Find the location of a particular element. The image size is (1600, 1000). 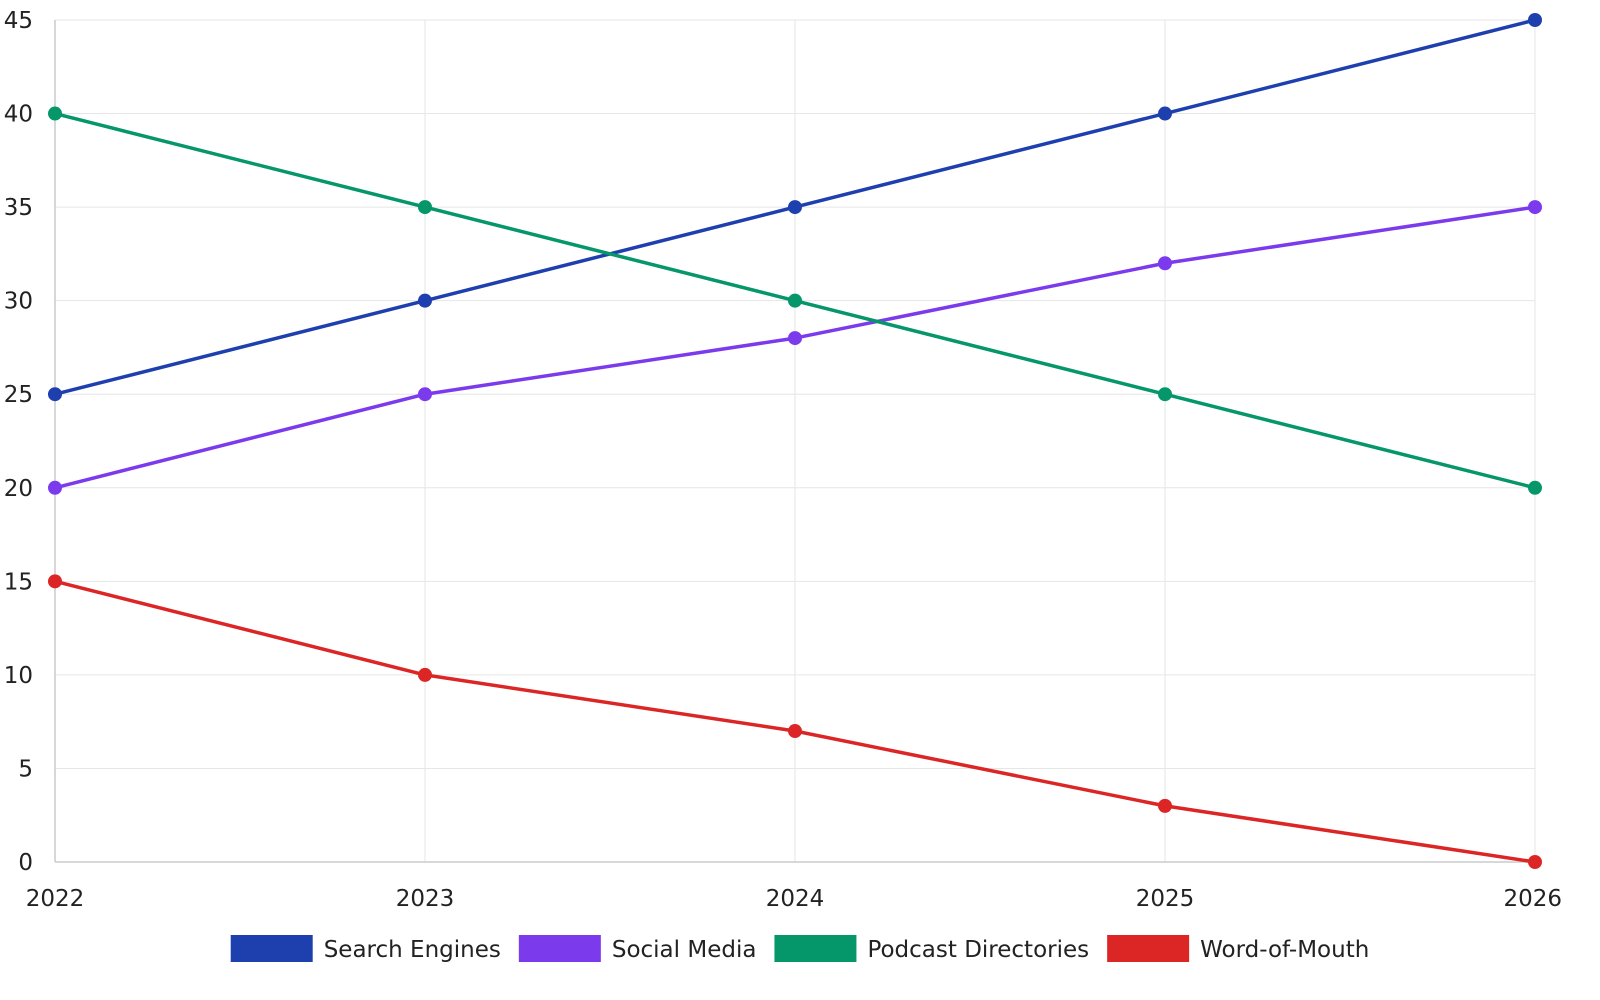

y-tick-label: 20 is located at coordinates (18, 489).